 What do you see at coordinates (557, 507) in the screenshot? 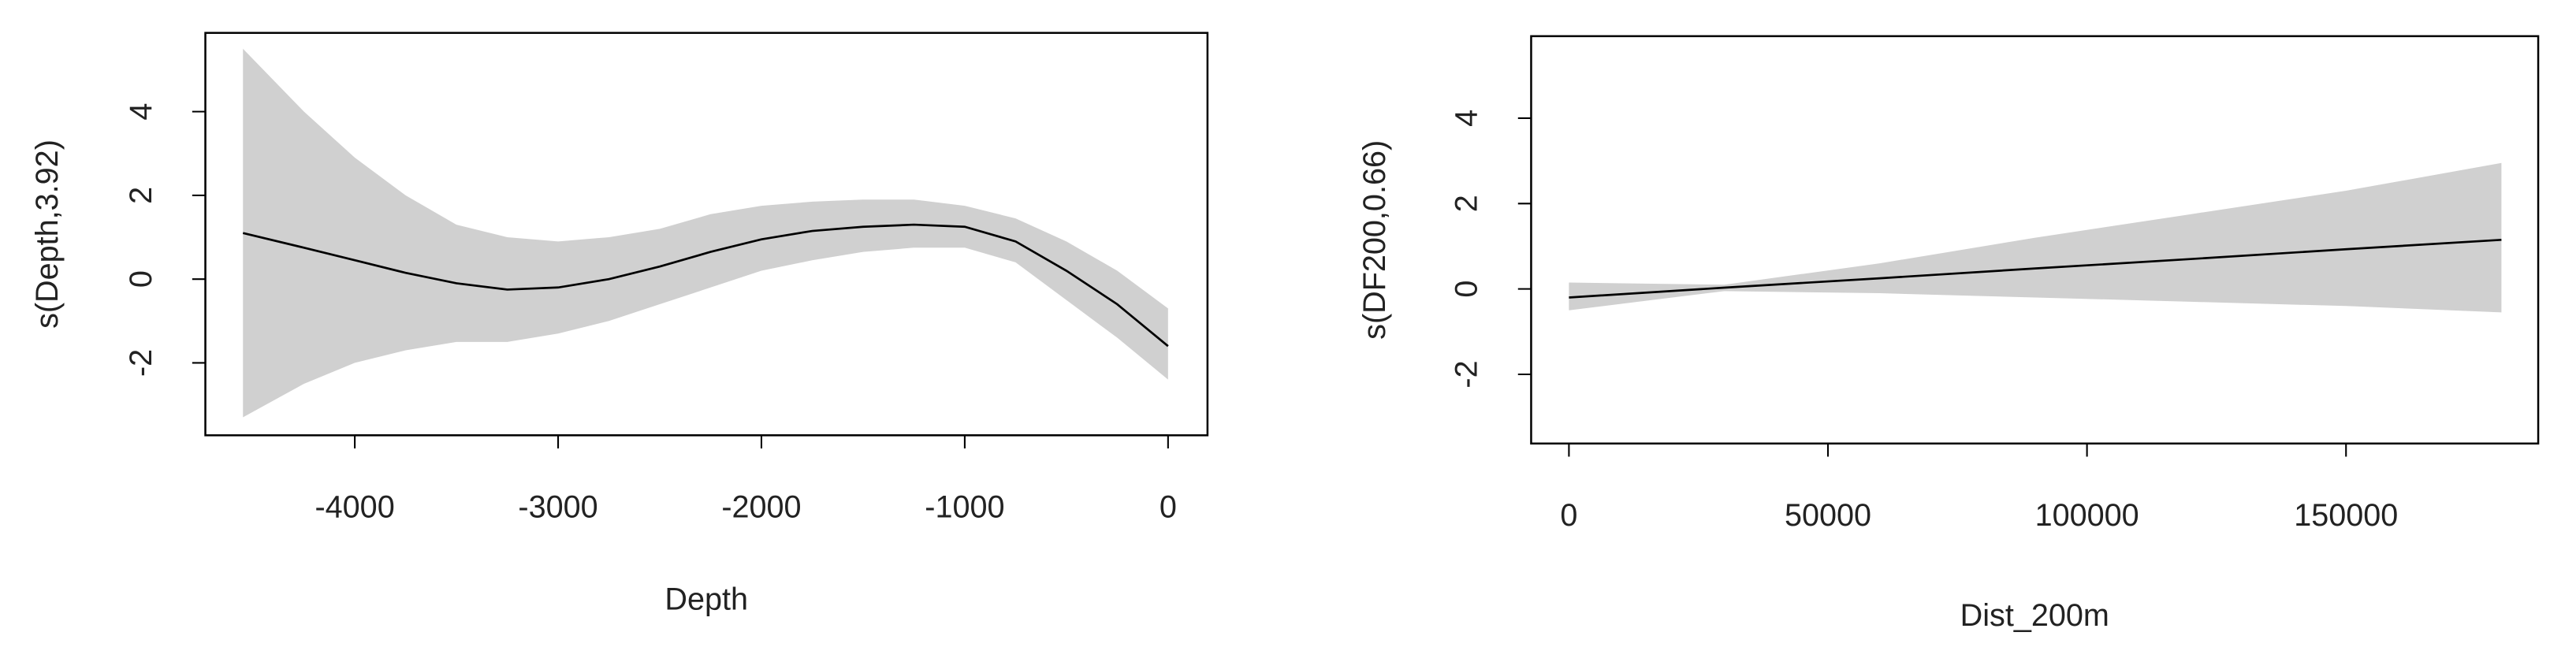
I see `x-tick-label: -3000` at bounding box center [557, 507].